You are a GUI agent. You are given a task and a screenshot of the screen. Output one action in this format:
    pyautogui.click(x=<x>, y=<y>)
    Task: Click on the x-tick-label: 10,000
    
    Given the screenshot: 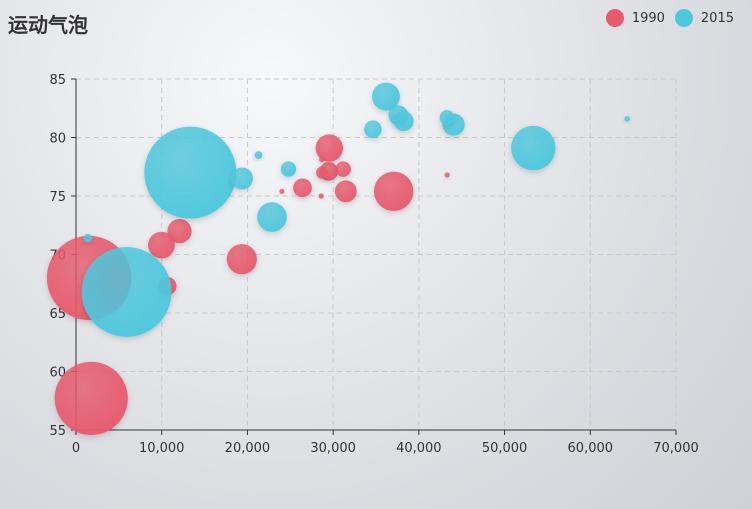 What is the action you would take?
    pyautogui.click(x=162, y=448)
    